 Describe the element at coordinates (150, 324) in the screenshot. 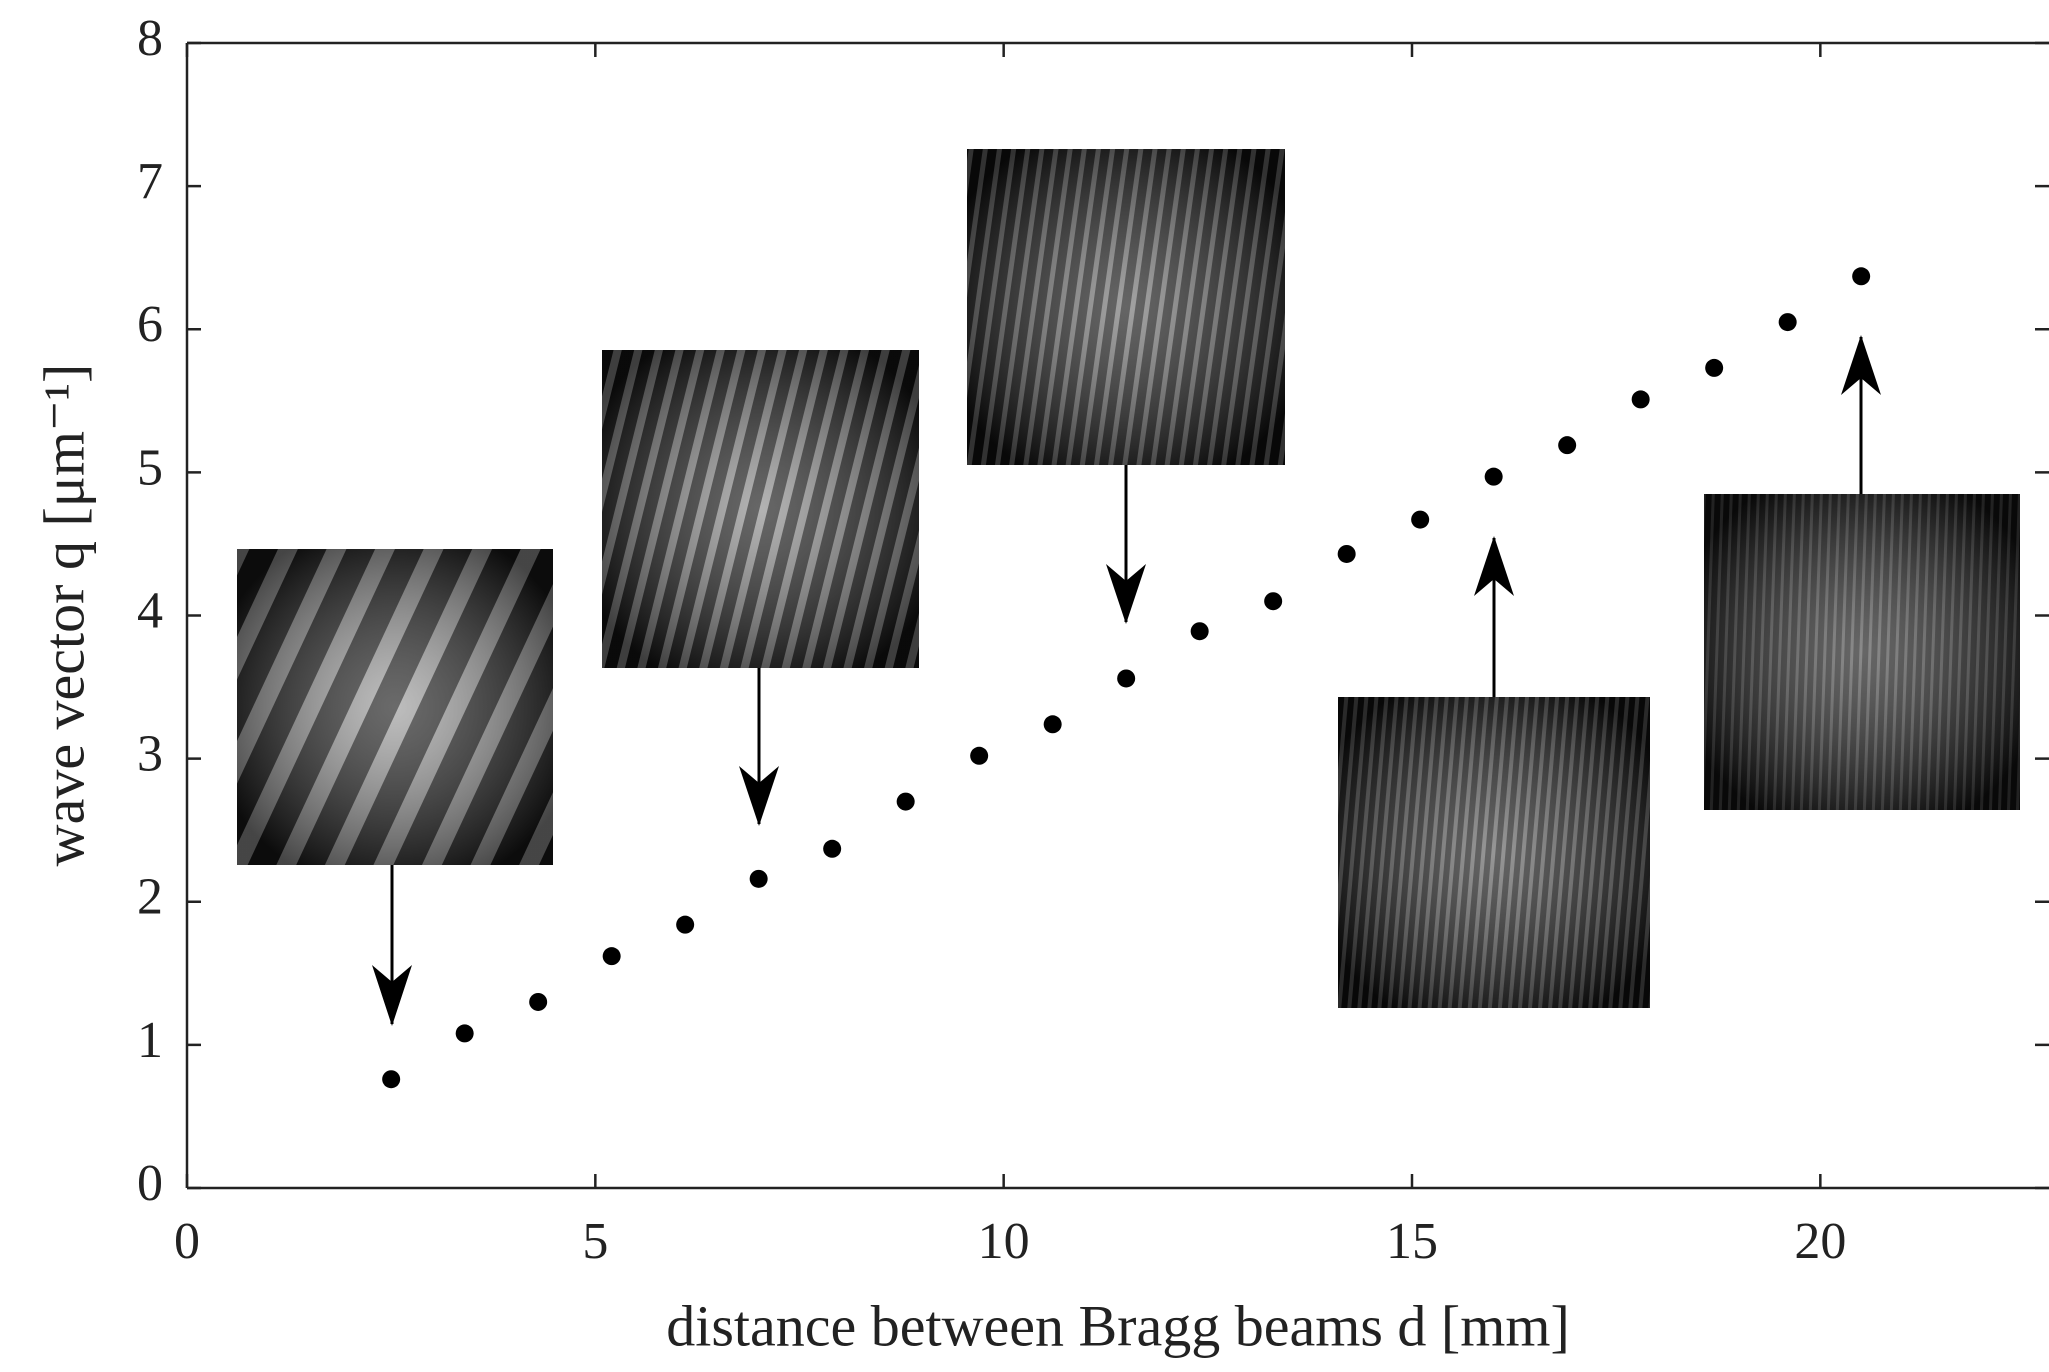

I see `y-tick-label: 6` at that location.